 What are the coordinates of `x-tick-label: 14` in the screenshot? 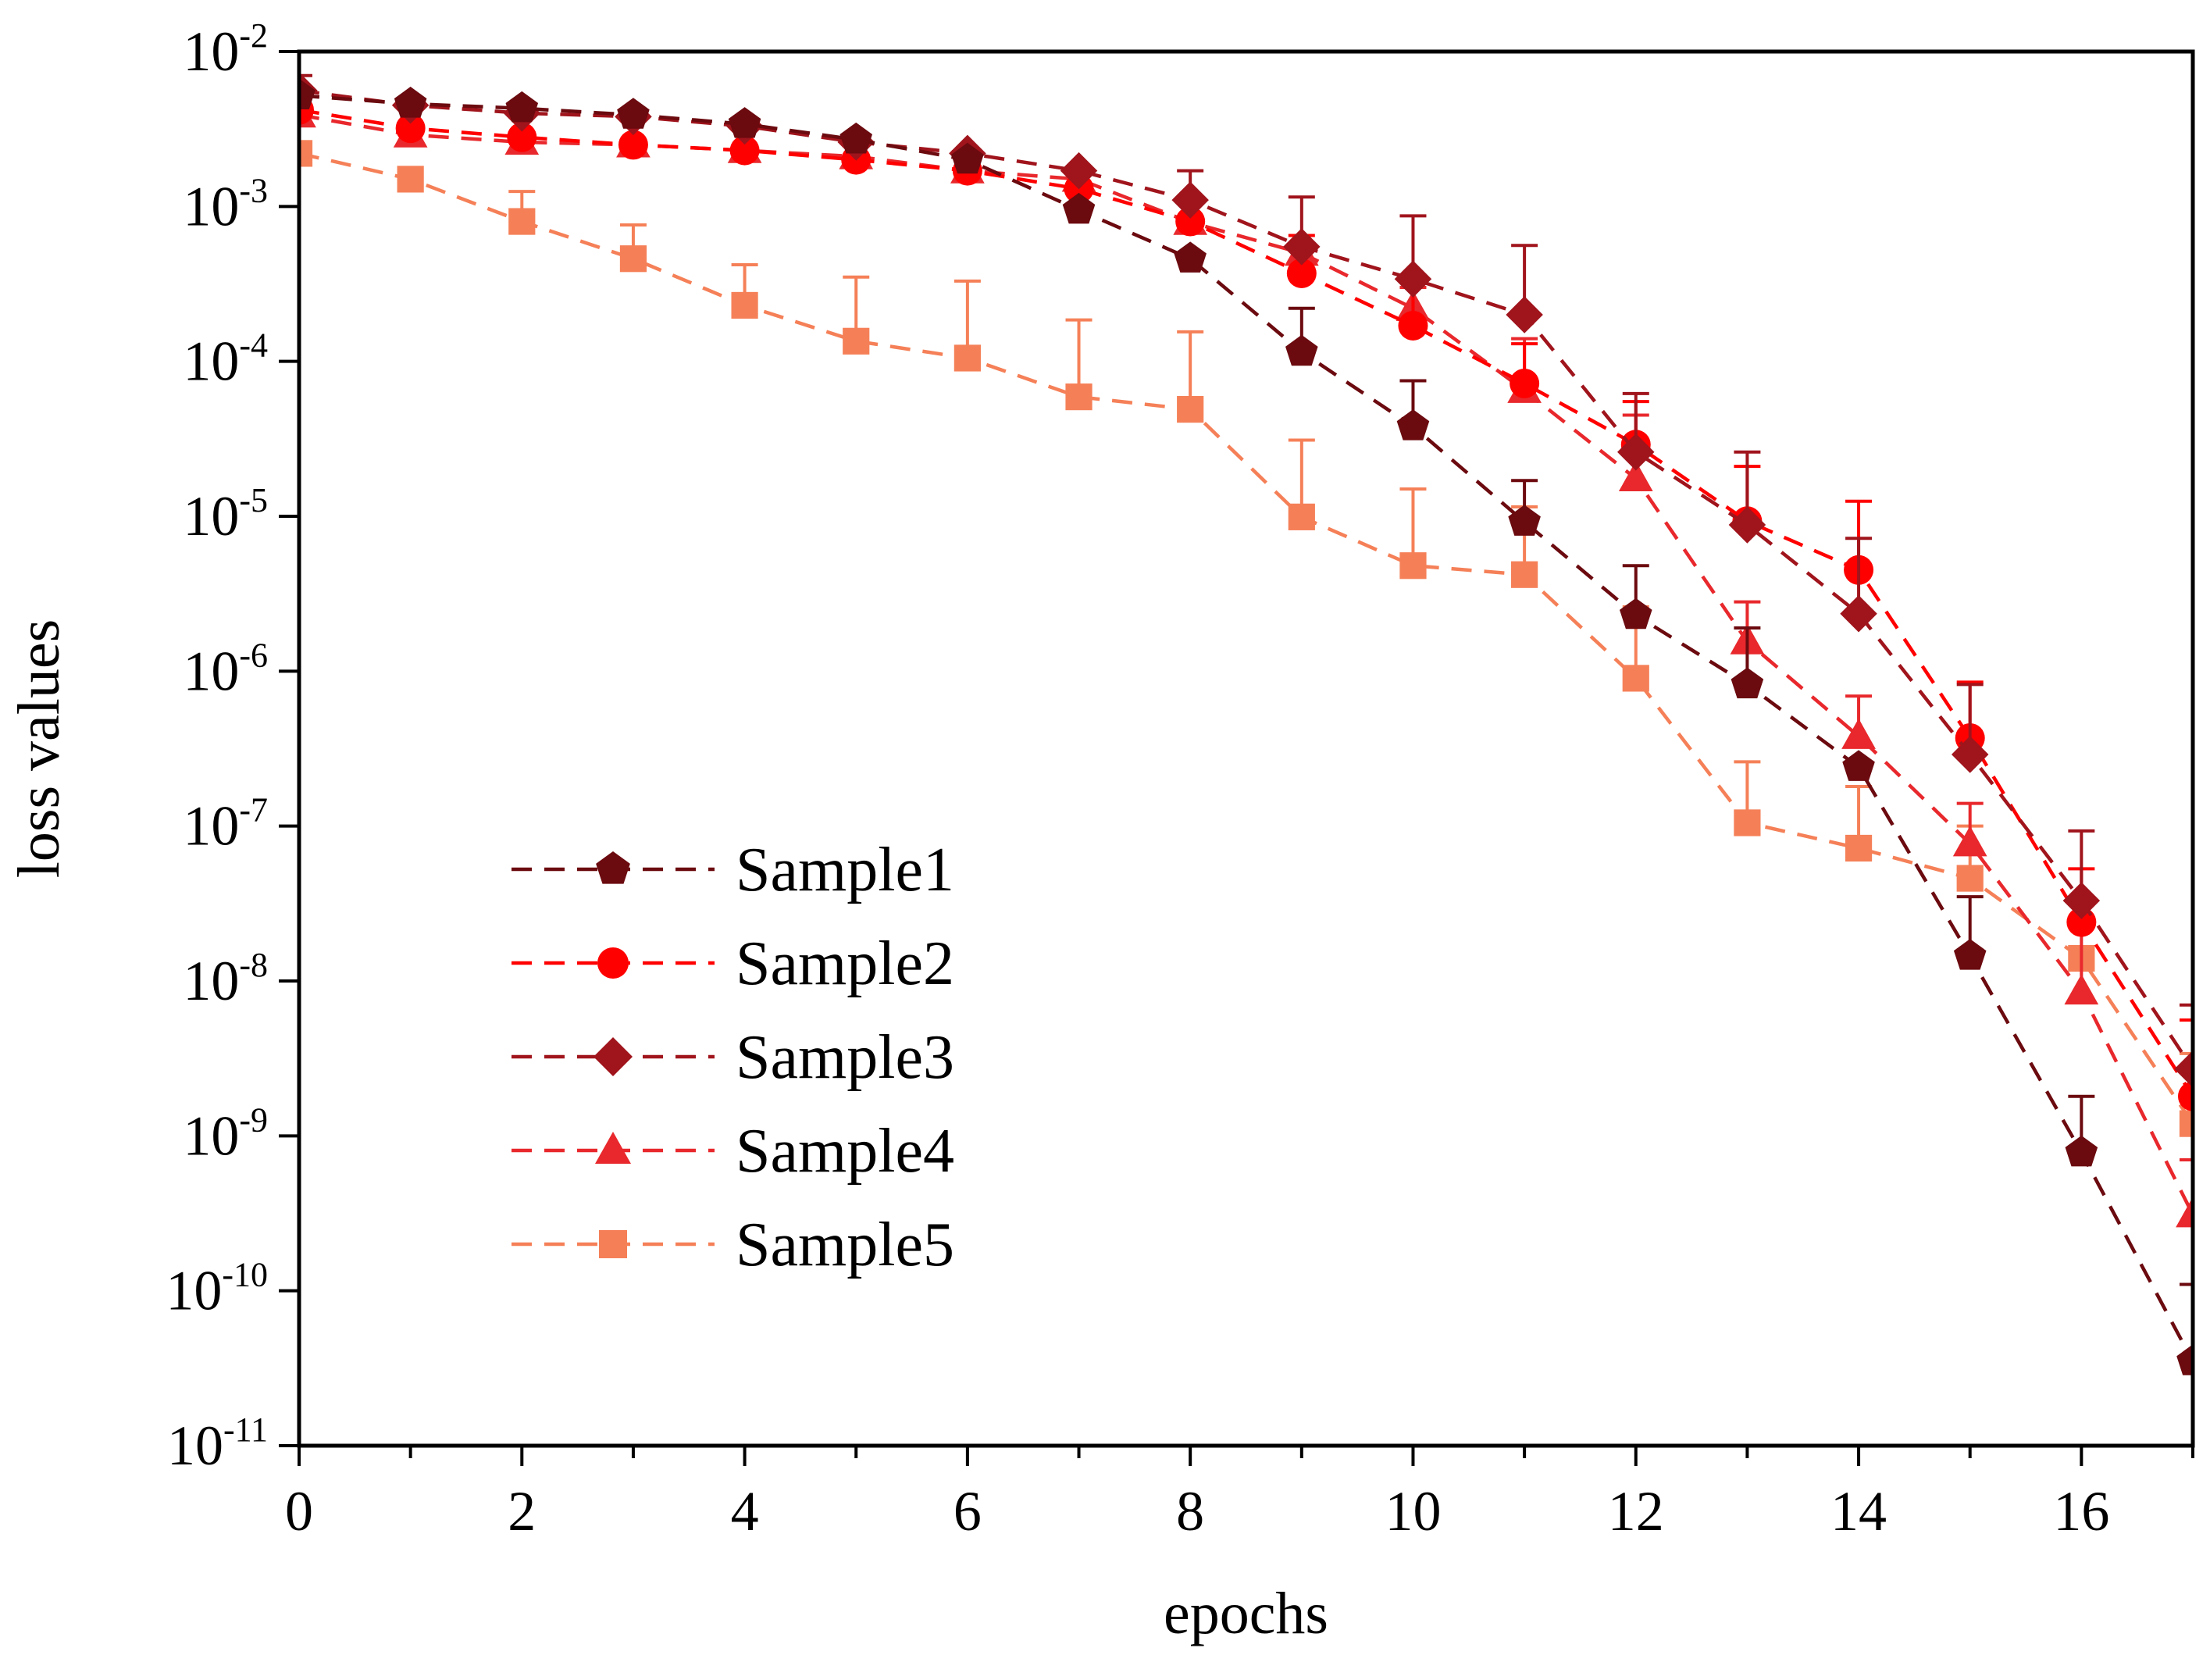 It's located at (1858, 1511).